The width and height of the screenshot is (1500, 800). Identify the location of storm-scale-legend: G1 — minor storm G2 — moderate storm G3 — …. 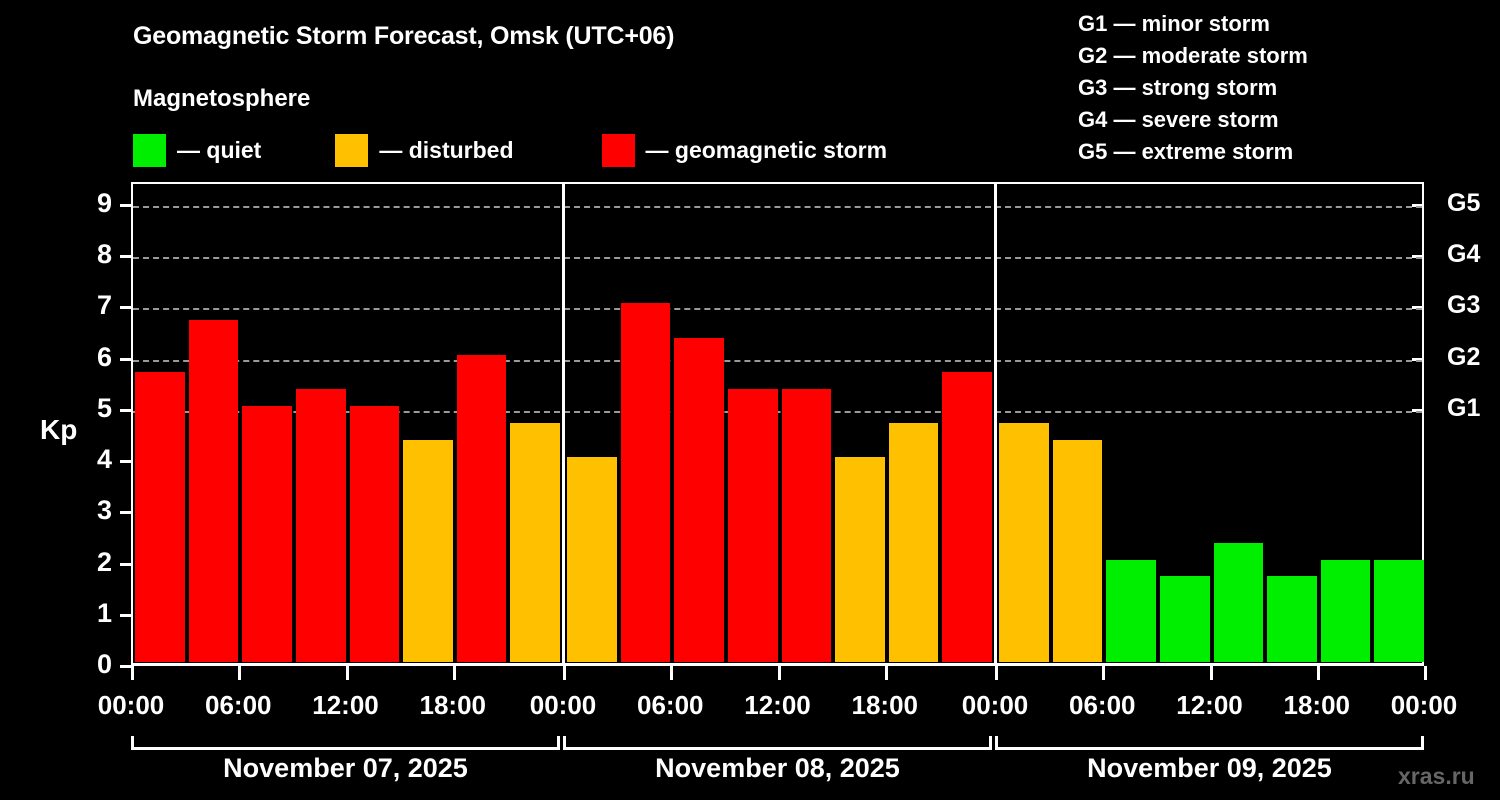
(1193, 88).